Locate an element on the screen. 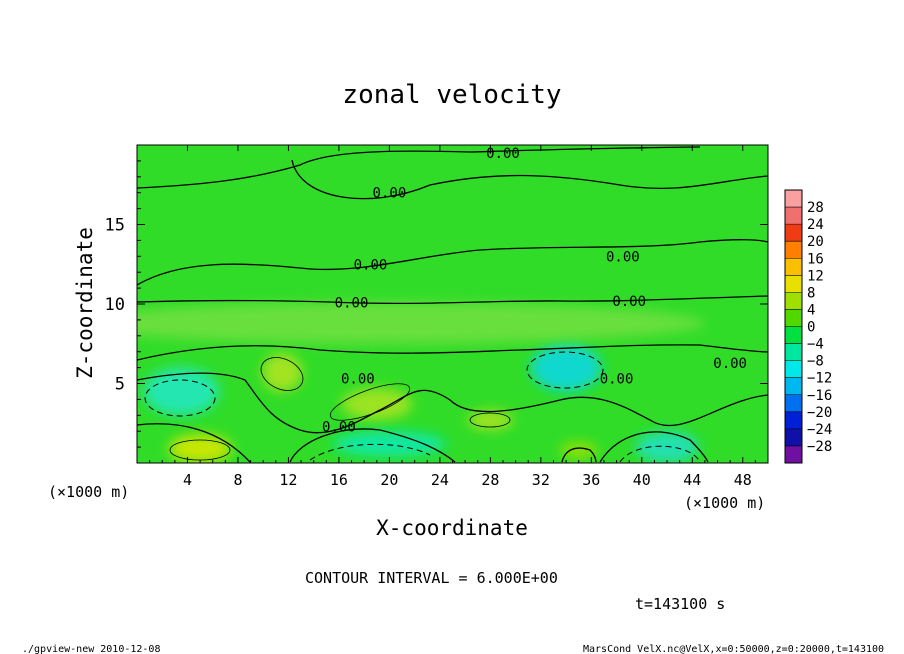  contour-label-4: 0.00 is located at coordinates (352, 303).